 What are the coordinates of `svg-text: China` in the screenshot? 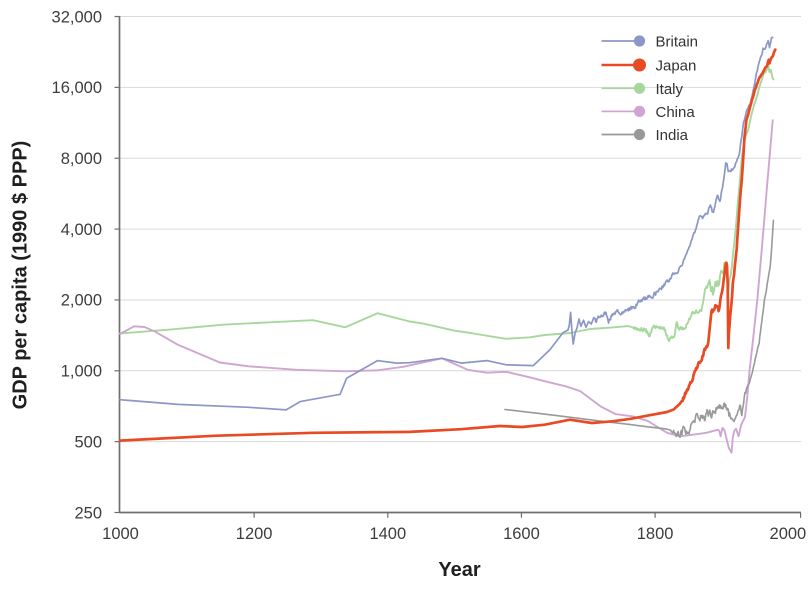 It's located at (676, 112).